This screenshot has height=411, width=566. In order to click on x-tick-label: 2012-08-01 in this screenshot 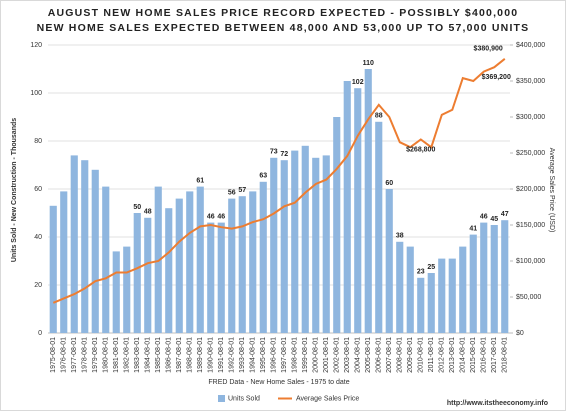, I will do `click(442, 355)`.